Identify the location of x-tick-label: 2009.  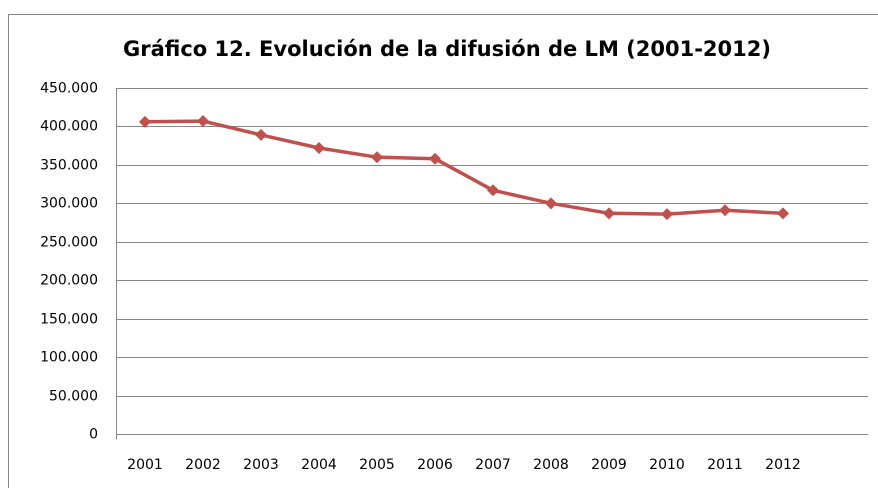
(609, 465).